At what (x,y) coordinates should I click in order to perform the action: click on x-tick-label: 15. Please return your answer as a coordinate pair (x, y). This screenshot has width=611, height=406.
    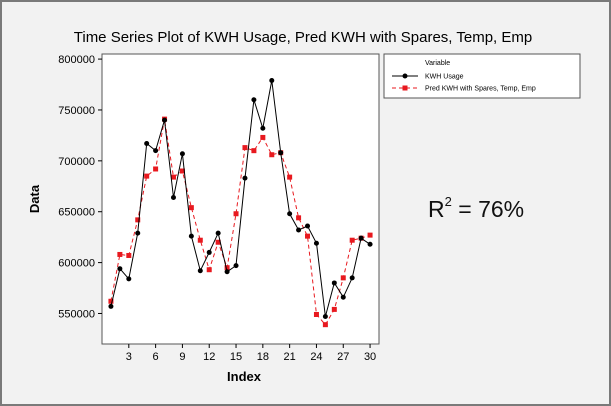
    Looking at the image, I should click on (236, 357).